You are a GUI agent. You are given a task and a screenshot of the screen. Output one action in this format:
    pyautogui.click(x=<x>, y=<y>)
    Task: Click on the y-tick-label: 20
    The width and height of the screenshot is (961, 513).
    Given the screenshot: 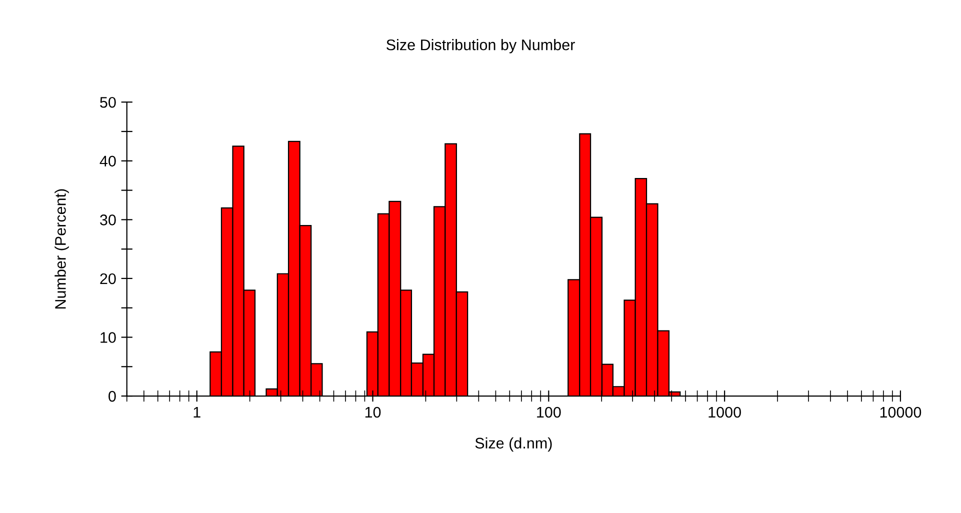 What is the action you would take?
    pyautogui.click(x=108, y=278)
    